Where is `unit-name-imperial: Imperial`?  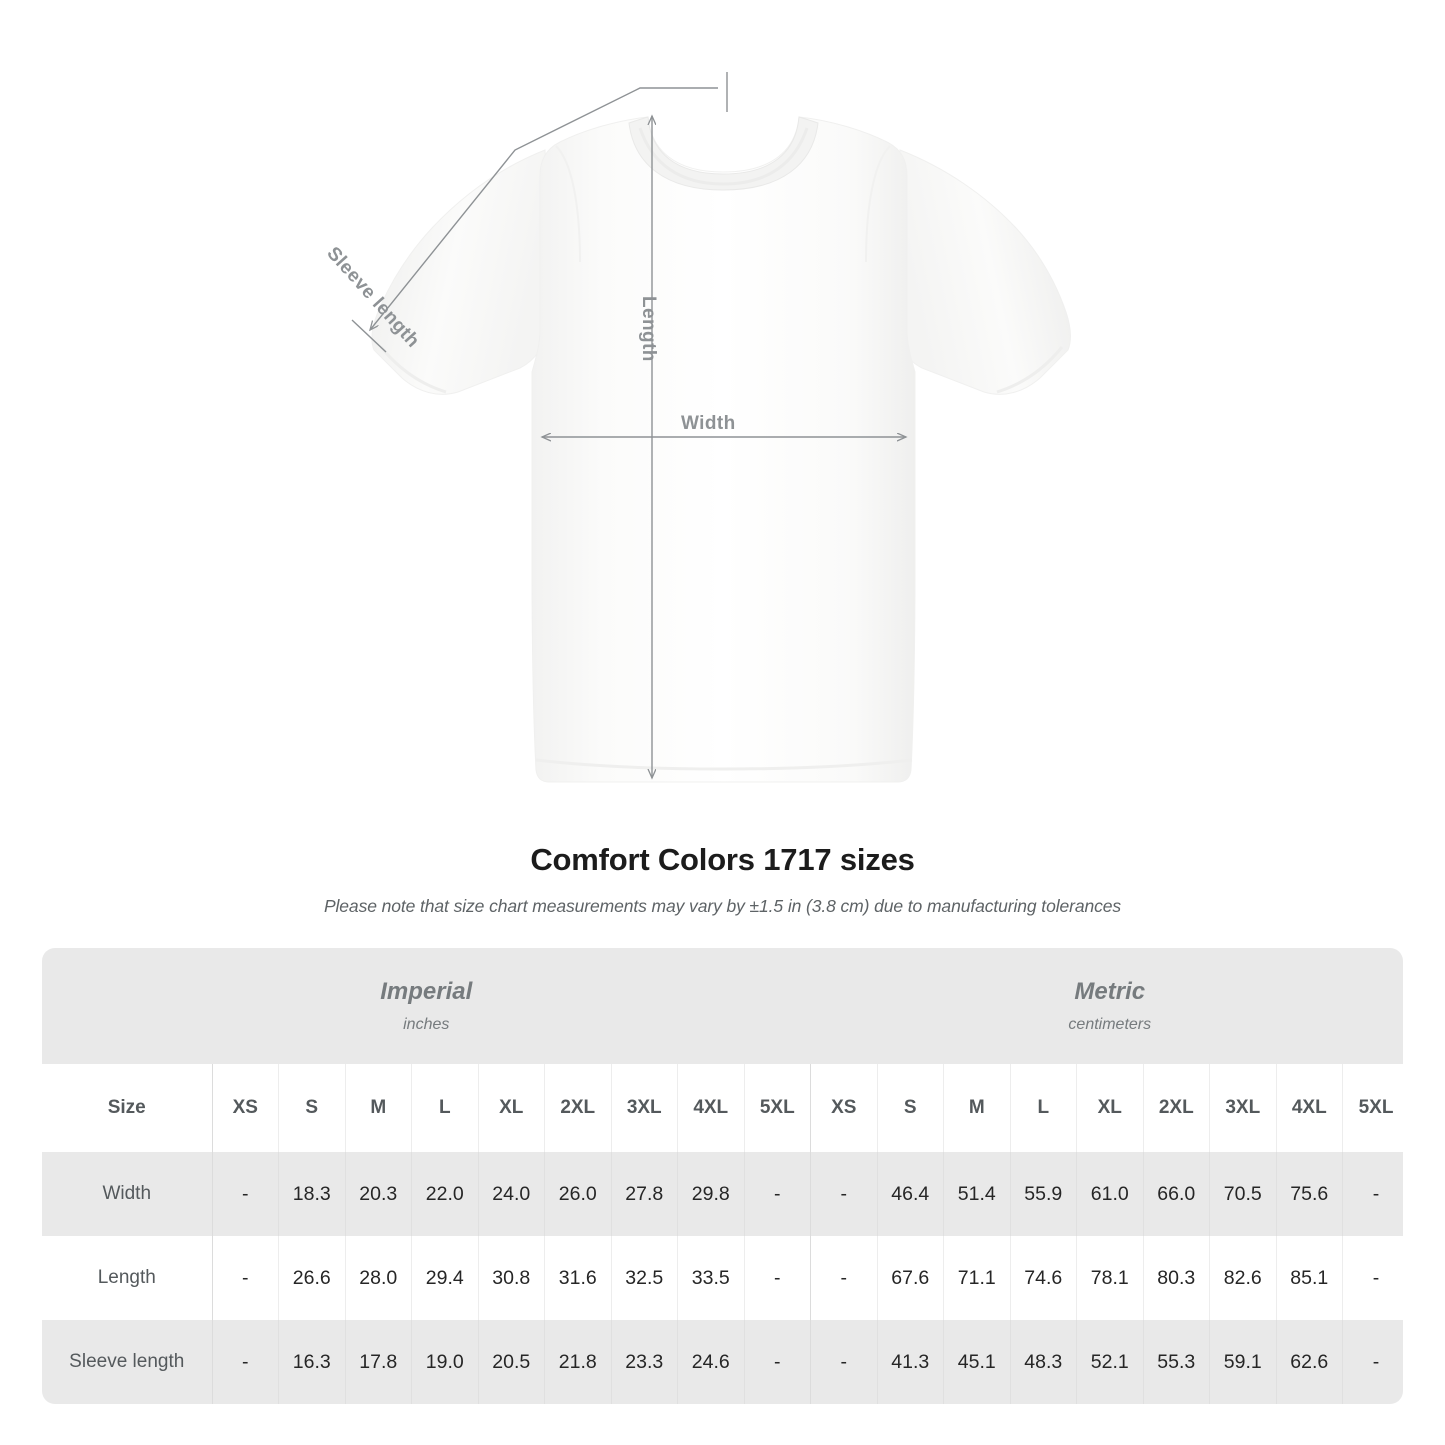 unit-name-imperial: Imperial is located at coordinates (426, 992).